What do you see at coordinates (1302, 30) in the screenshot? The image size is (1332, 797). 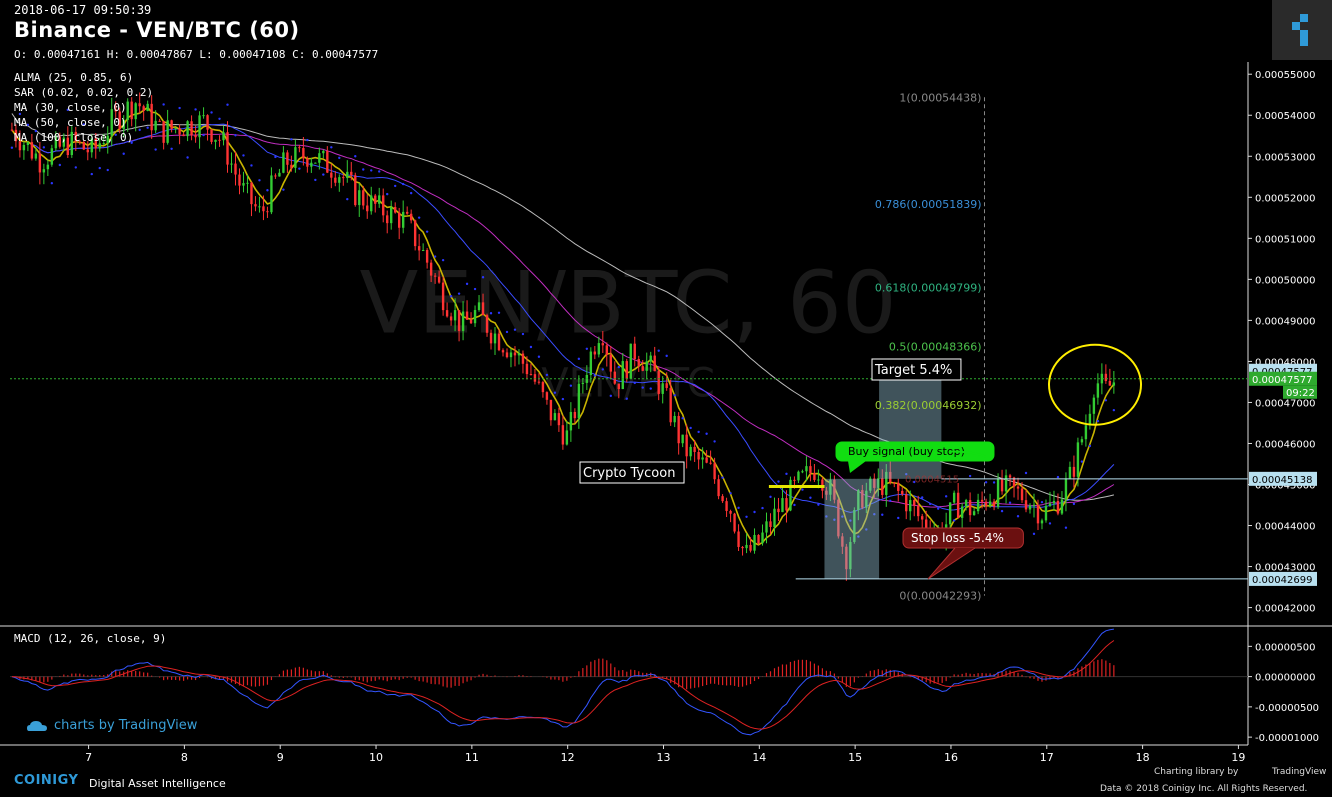 I see `coinigy-logo-icon` at bounding box center [1302, 30].